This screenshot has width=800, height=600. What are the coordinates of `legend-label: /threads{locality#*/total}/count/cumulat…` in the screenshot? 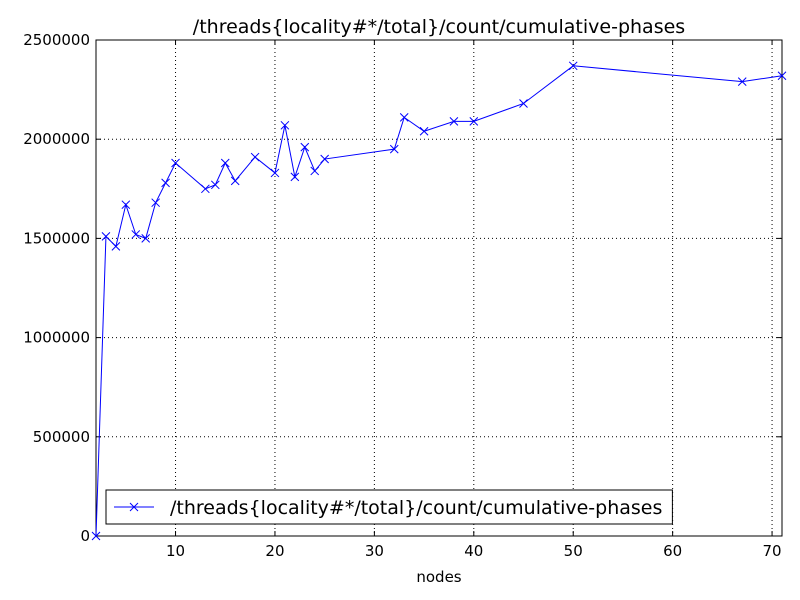 It's located at (416, 508).